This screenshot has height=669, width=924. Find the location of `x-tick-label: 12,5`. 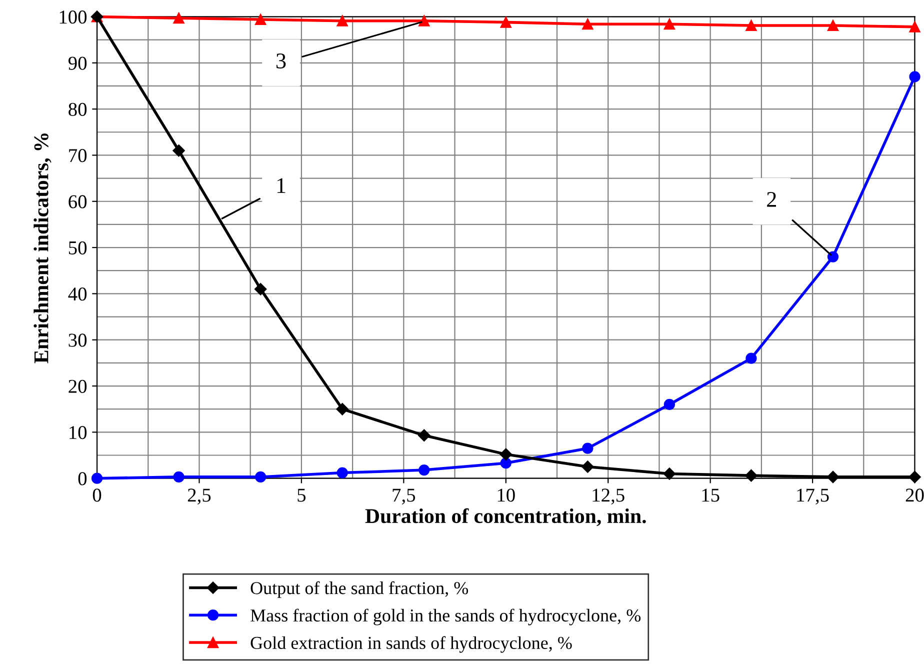

x-tick-label: 12,5 is located at coordinates (608, 496).